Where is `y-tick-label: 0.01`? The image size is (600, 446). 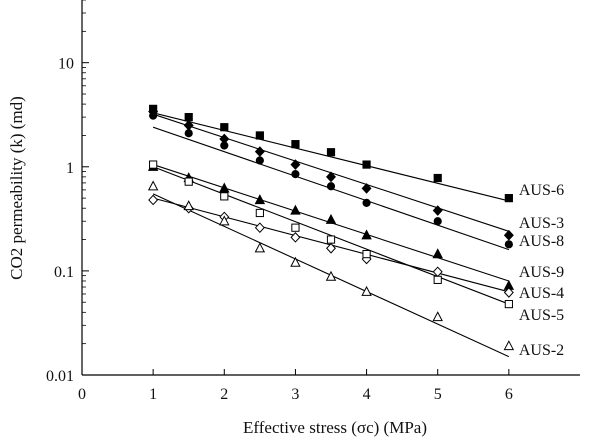 y-tick-label: 0.01 is located at coordinates (60, 376).